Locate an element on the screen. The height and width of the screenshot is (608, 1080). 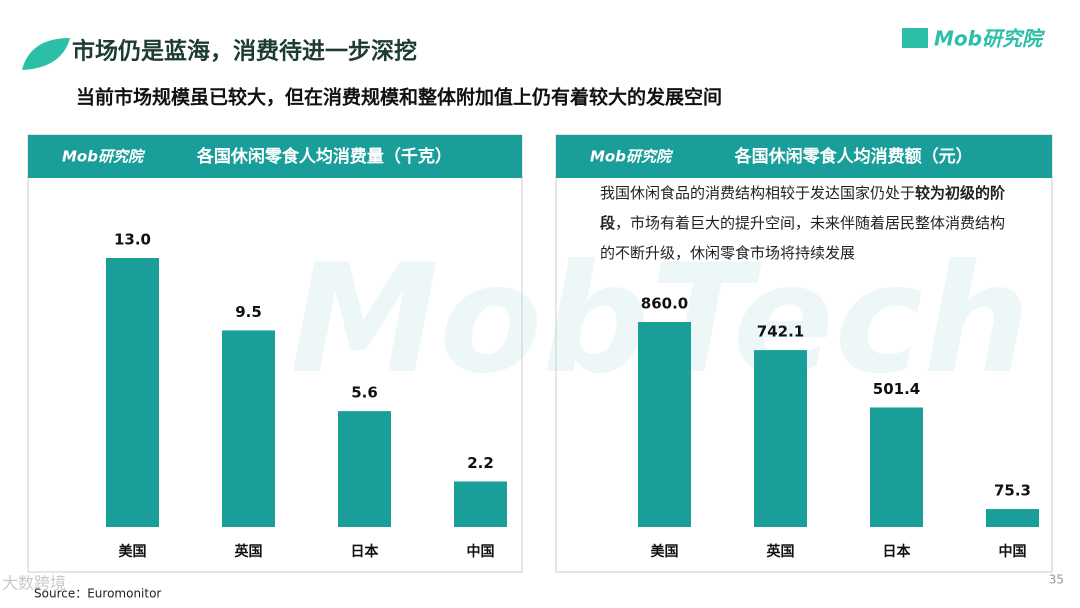
value-label: 9.5 is located at coordinates (248, 312).